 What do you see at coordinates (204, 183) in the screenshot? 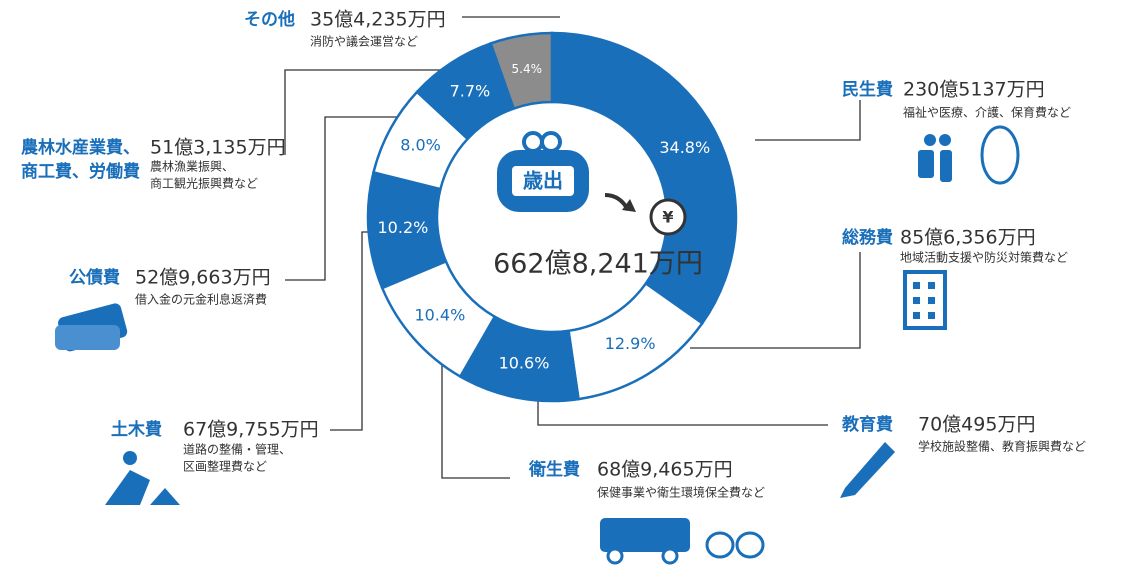
I see `description: 商工観光振興費など` at bounding box center [204, 183].